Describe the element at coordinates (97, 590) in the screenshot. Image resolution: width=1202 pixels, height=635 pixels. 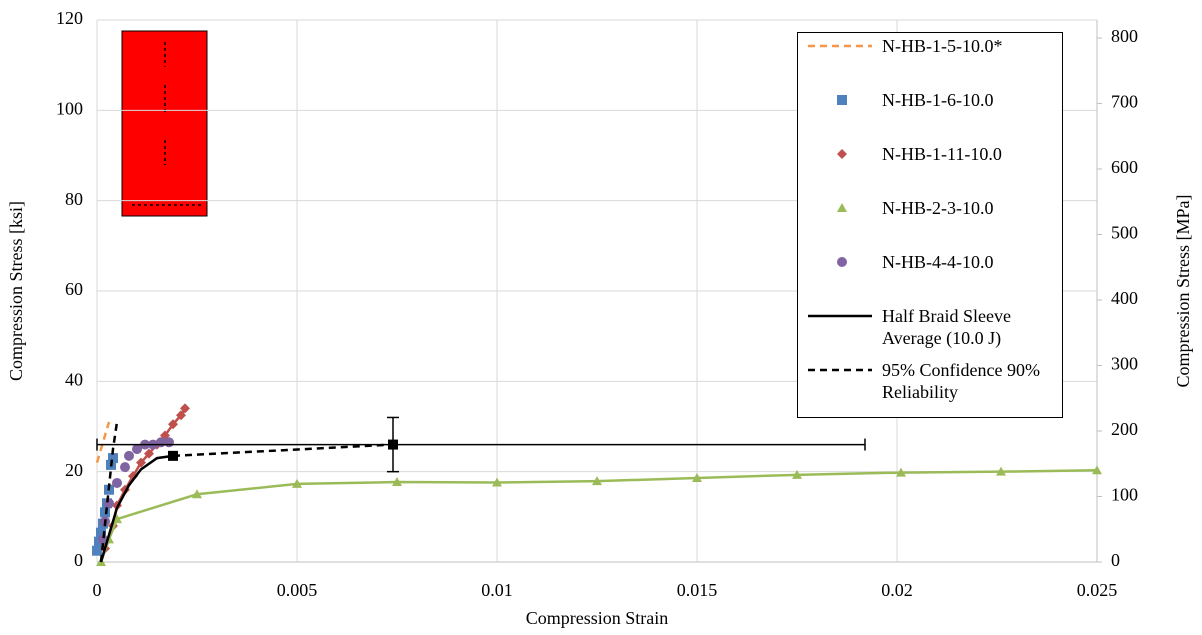
I see `x-tick-label: 0` at that location.